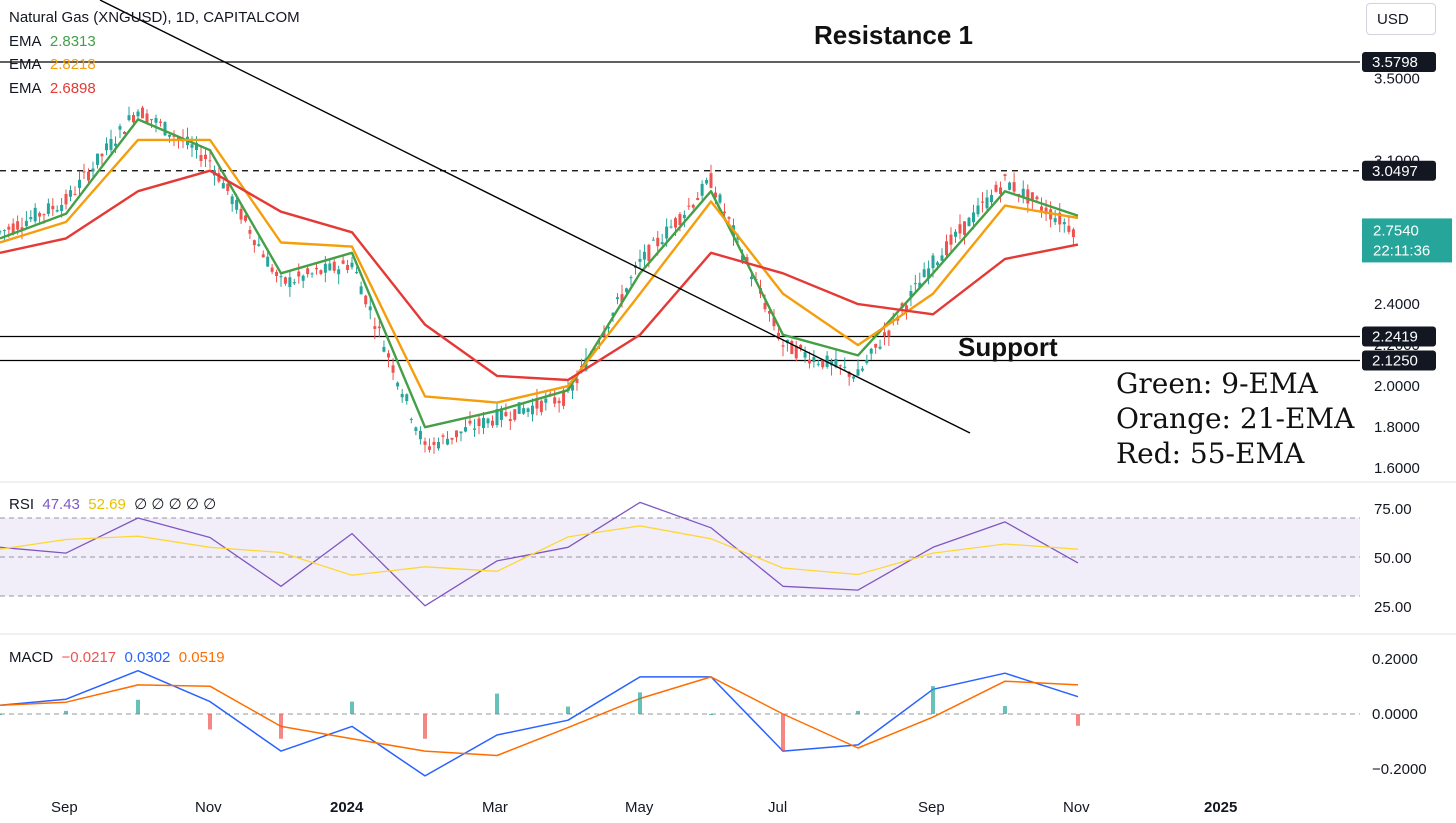 Image resolution: width=1456 pixels, height=823 pixels. What do you see at coordinates (154, 65) in the screenshot?
I see `ema-legend-2: EMA 2.8218` at bounding box center [154, 65].